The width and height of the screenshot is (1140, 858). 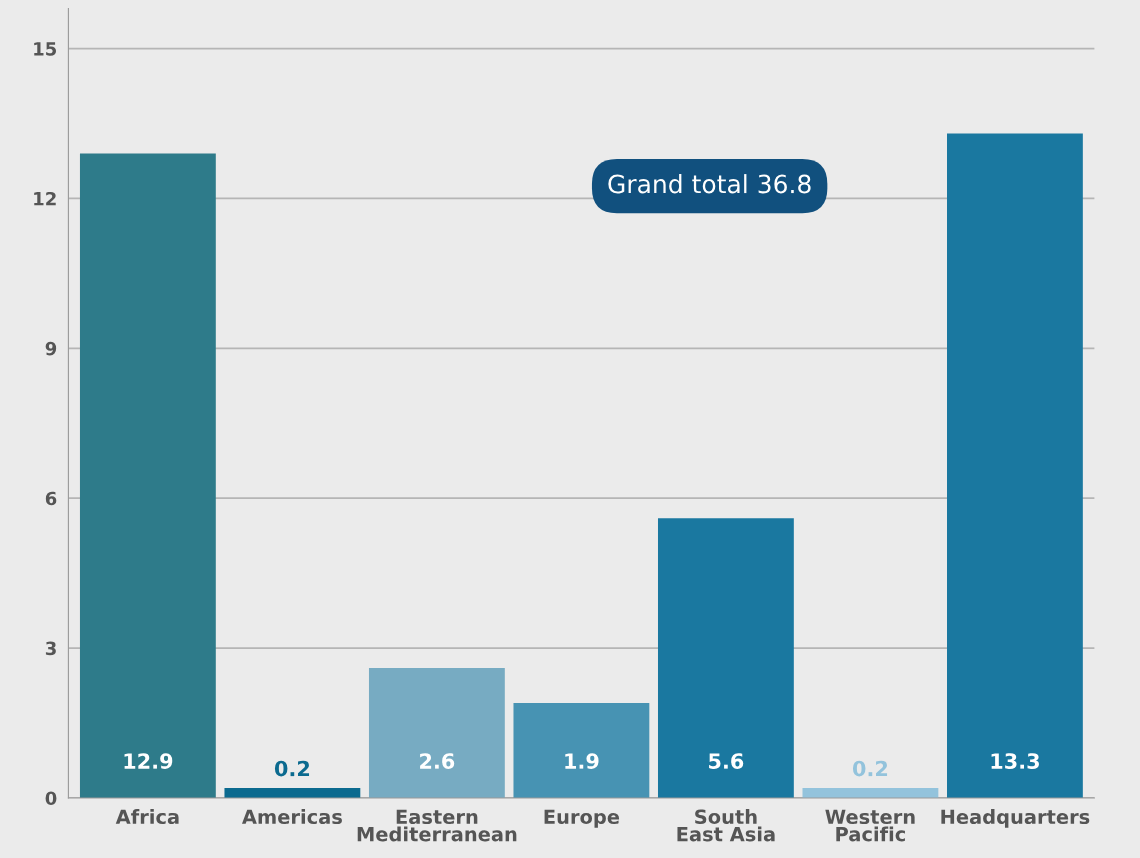 I want to click on y-tick-label: 0, so click(x=51, y=798).